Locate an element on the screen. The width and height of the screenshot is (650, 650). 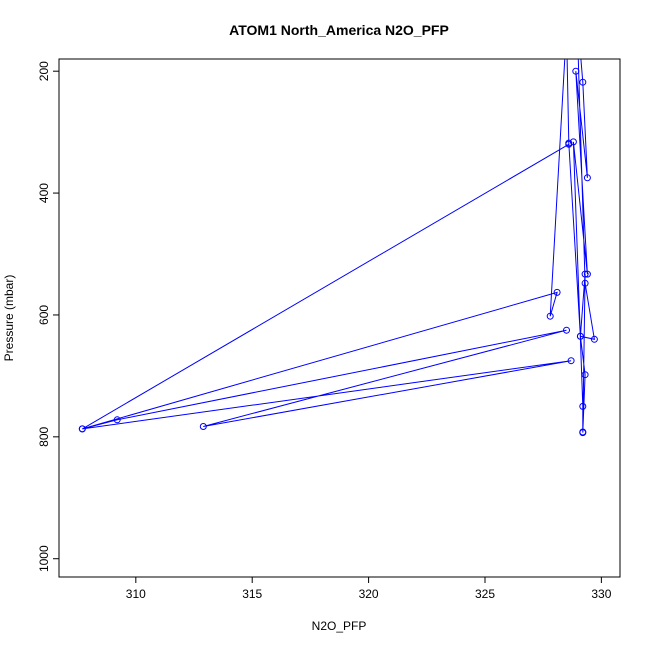
y-tick-label: 1000 is located at coordinates (44, 558).